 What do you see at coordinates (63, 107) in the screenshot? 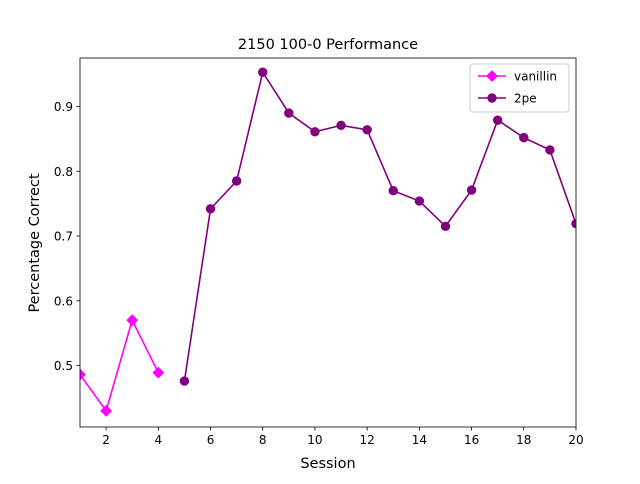
I see `y-tick-label: 0.9` at bounding box center [63, 107].